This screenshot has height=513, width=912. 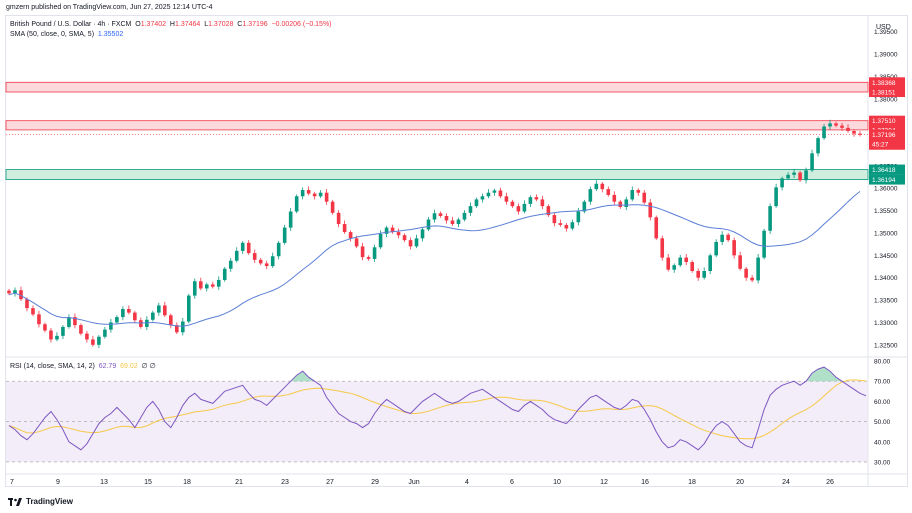 What do you see at coordinates (882, 422) in the screenshot?
I see `rsi-tick-label: 50.00` at bounding box center [882, 422].